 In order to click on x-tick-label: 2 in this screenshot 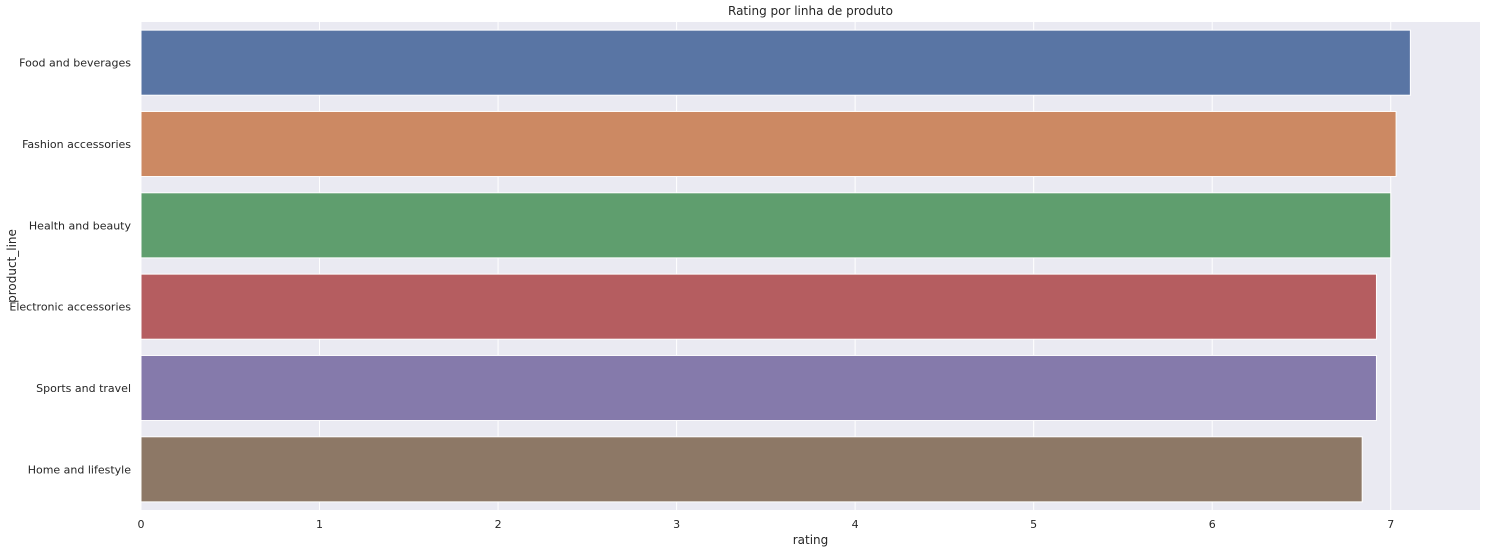, I will do `click(498, 524)`.